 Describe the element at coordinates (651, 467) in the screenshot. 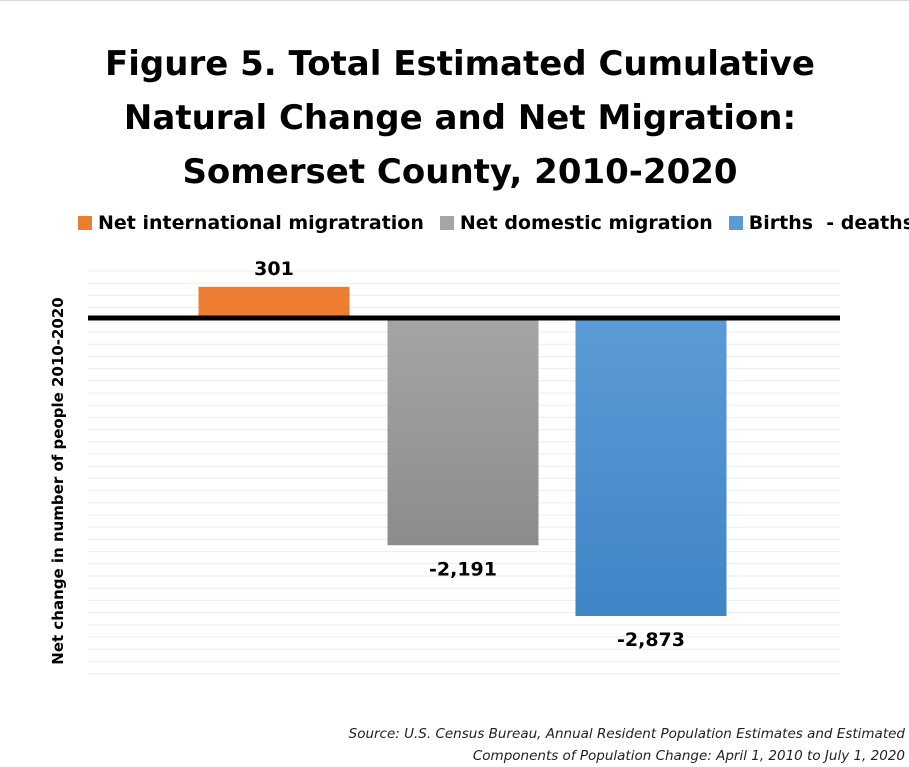

I see `bar-natural-change` at that location.